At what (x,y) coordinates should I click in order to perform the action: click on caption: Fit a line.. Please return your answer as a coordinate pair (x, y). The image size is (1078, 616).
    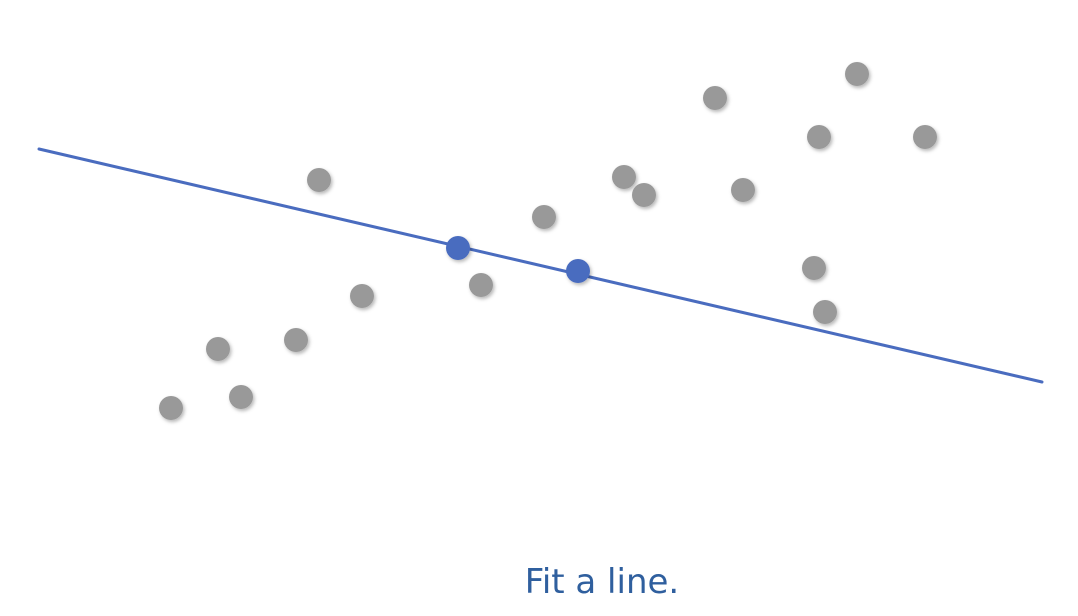
    Looking at the image, I should click on (602, 582).